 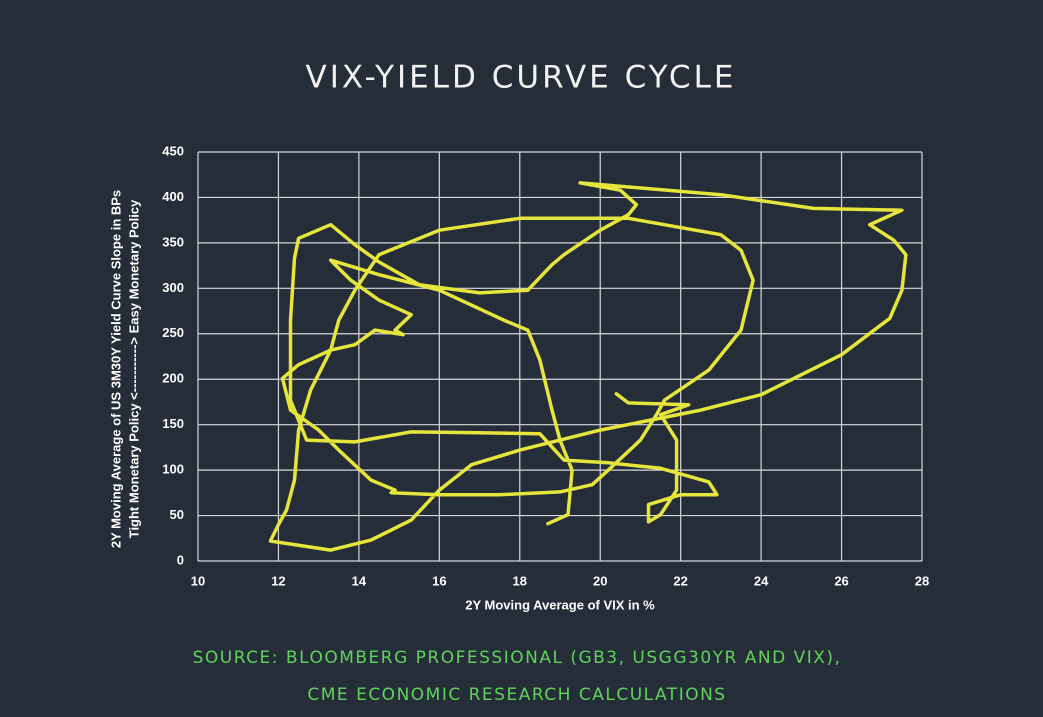 I want to click on y-tick-label: 400, so click(x=173, y=196).